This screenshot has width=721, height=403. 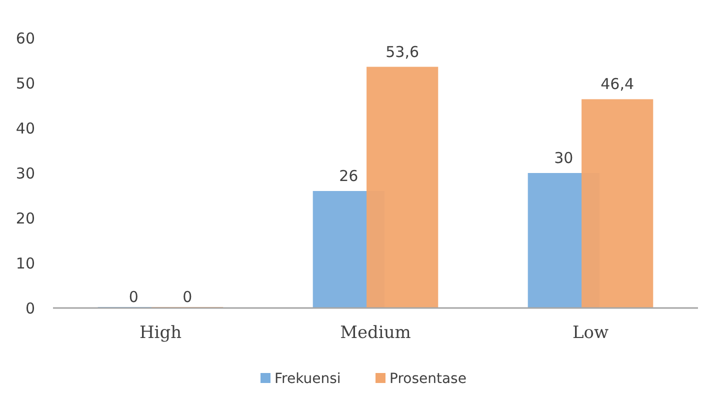 What do you see at coordinates (25, 173) in the screenshot?
I see `y-tick-label: 30` at bounding box center [25, 173].